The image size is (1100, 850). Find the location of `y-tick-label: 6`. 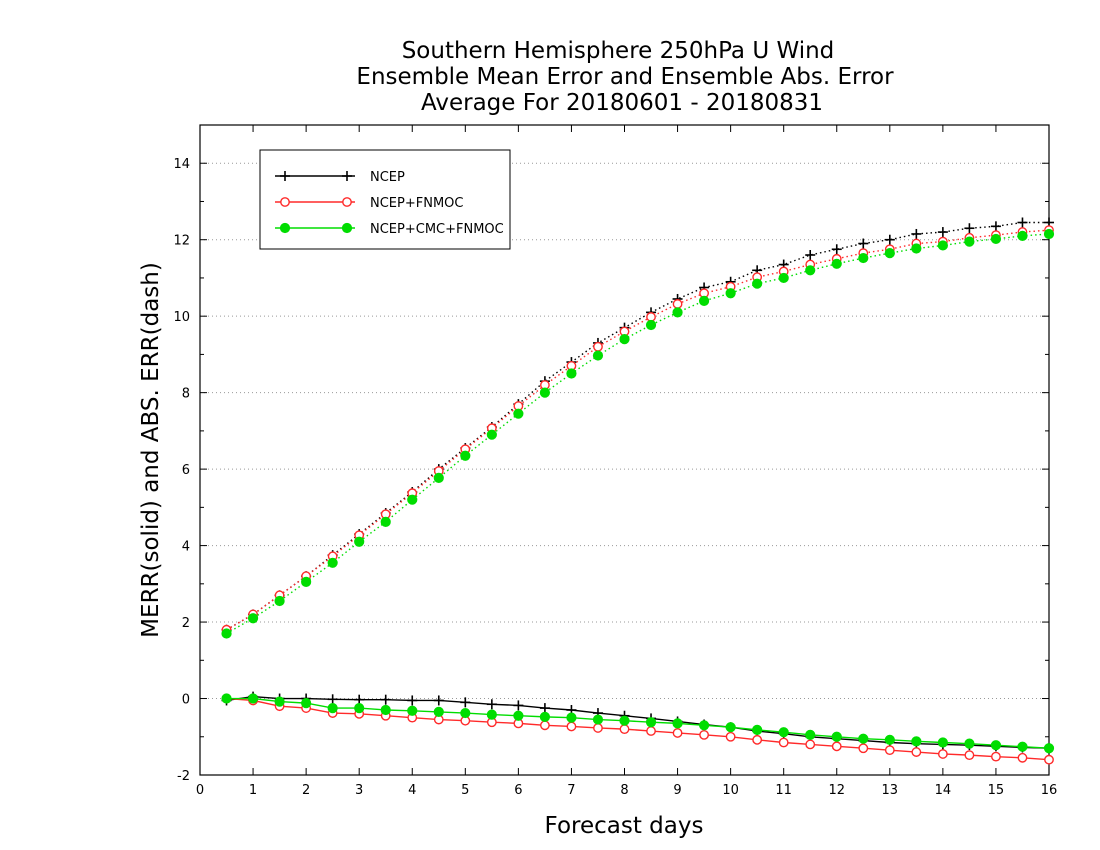

y-tick-label: 6 is located at coordinates (186, 470).